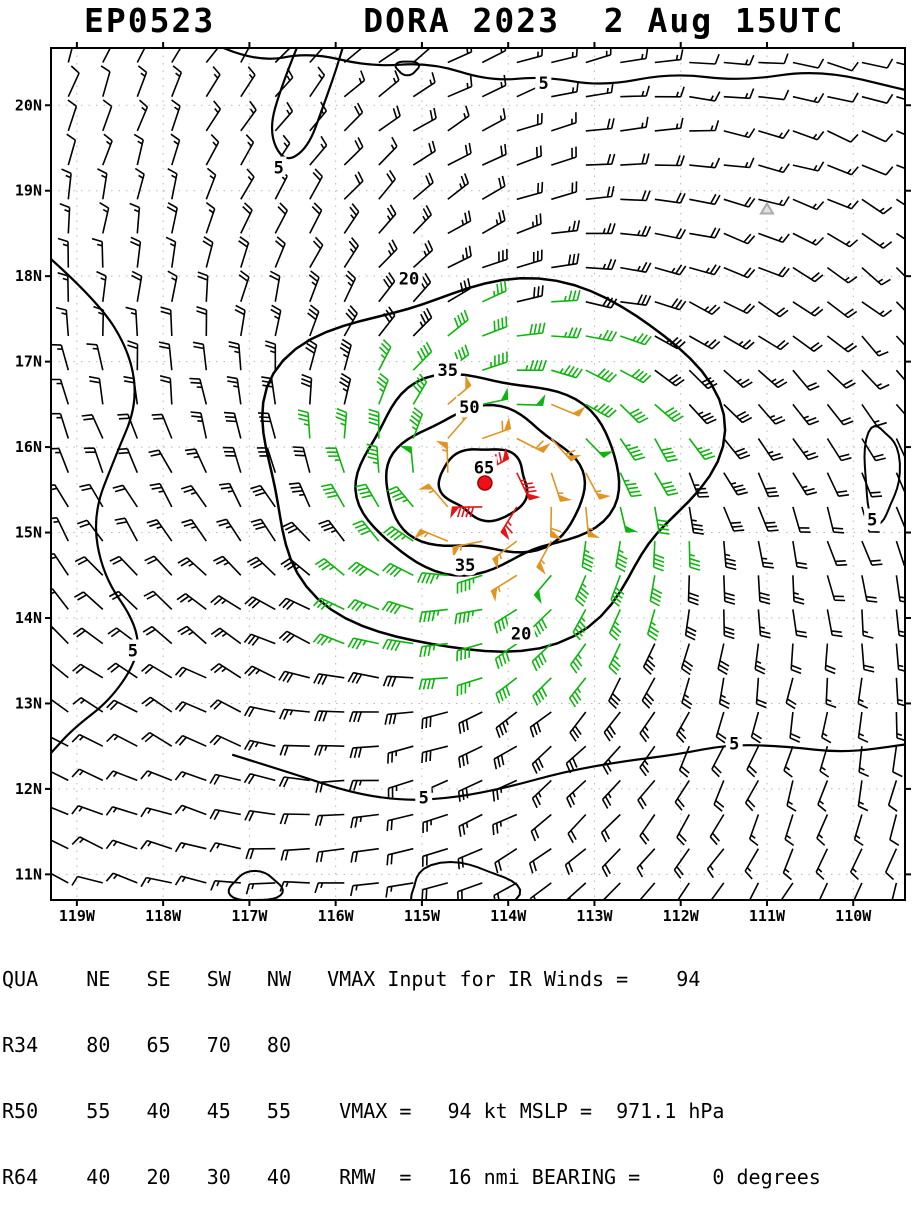 The width and height of the screenshot is (919, 1210). I want to click on svg-text: 111W, so click(767, 915).